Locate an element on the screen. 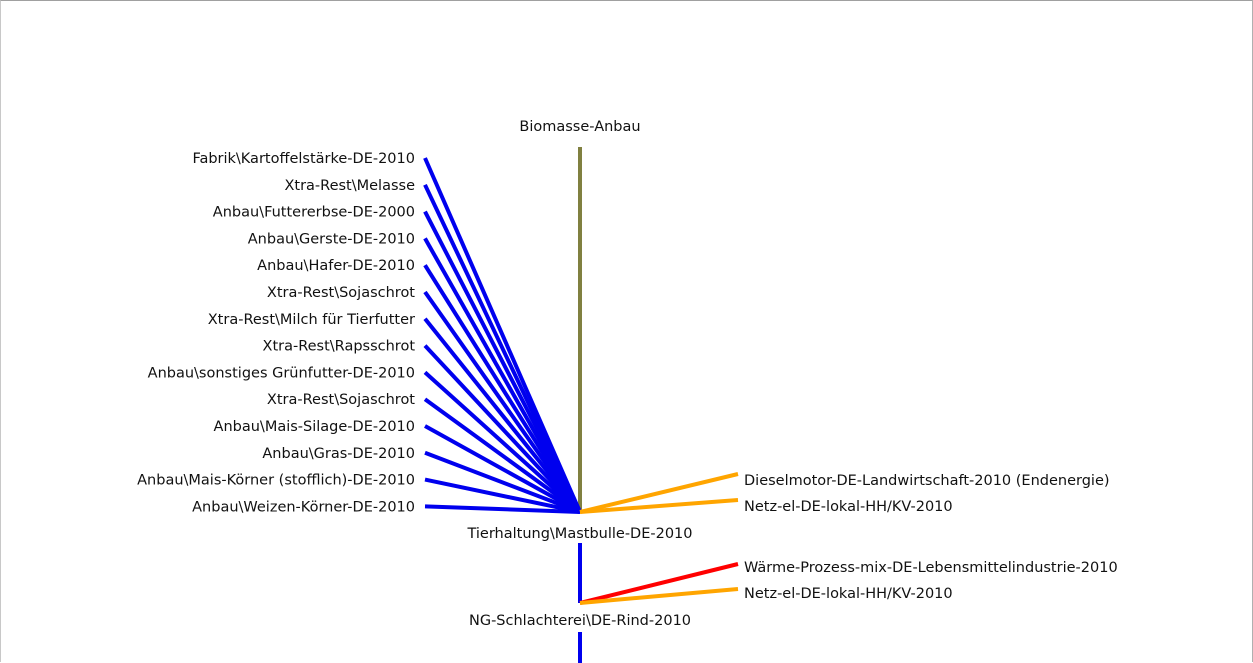 Image resolution: width=1253 pixels, height=663 pixels. input-label: Fabrik\Kartoffelstärke-DE-2010 is located at coordinates (303, 159).